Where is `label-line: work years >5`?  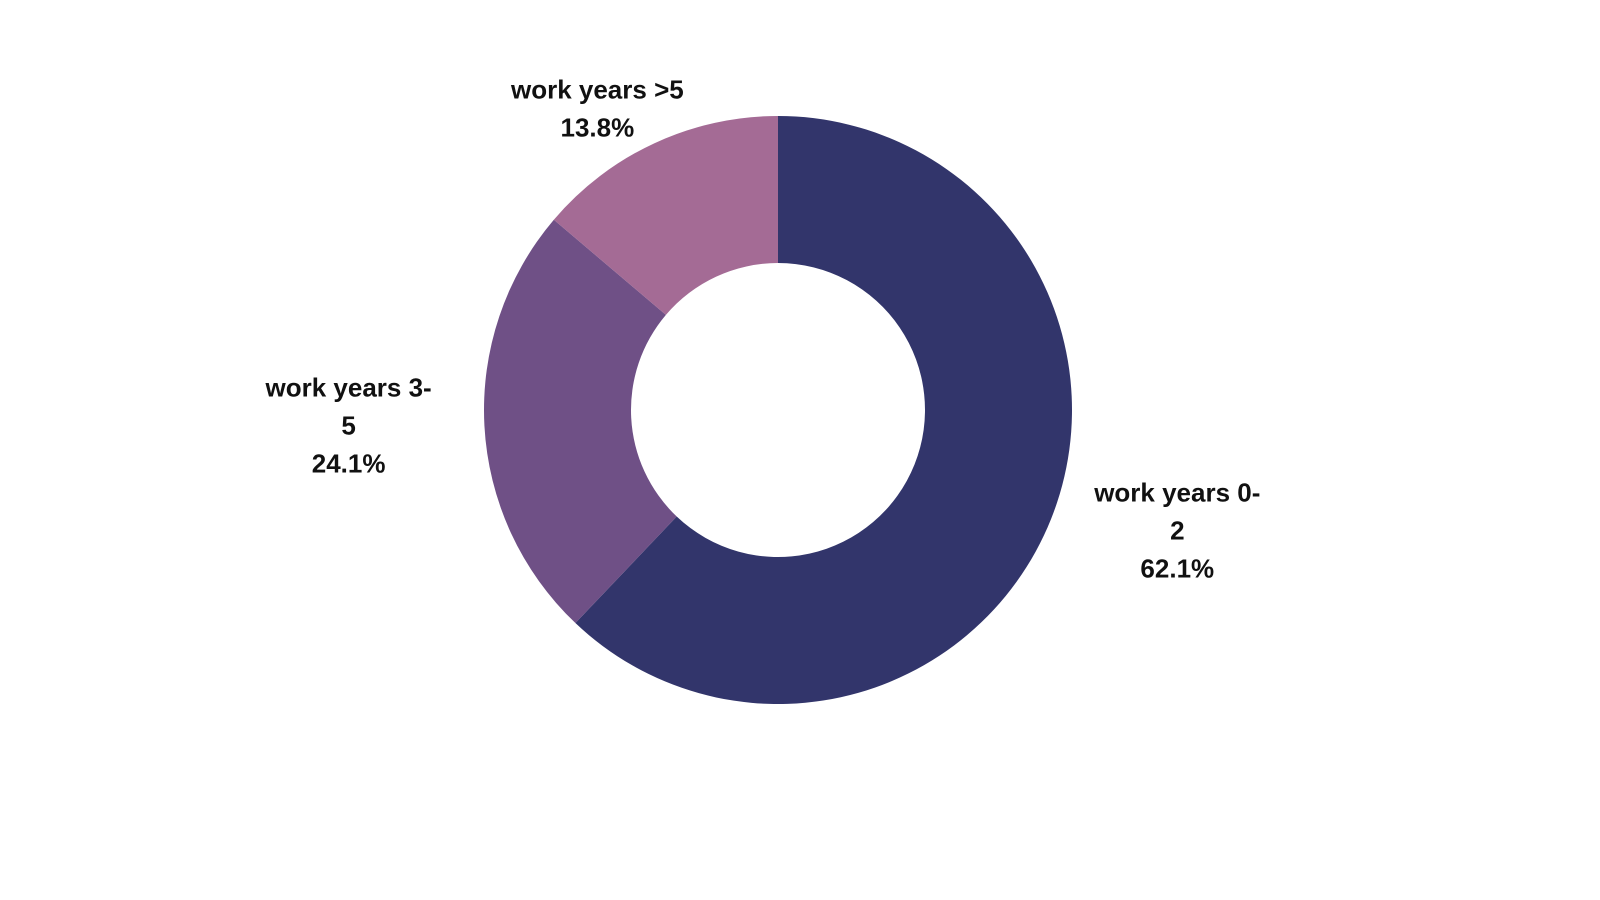
label-line: work years >5 is located at coordinates (597, 89).